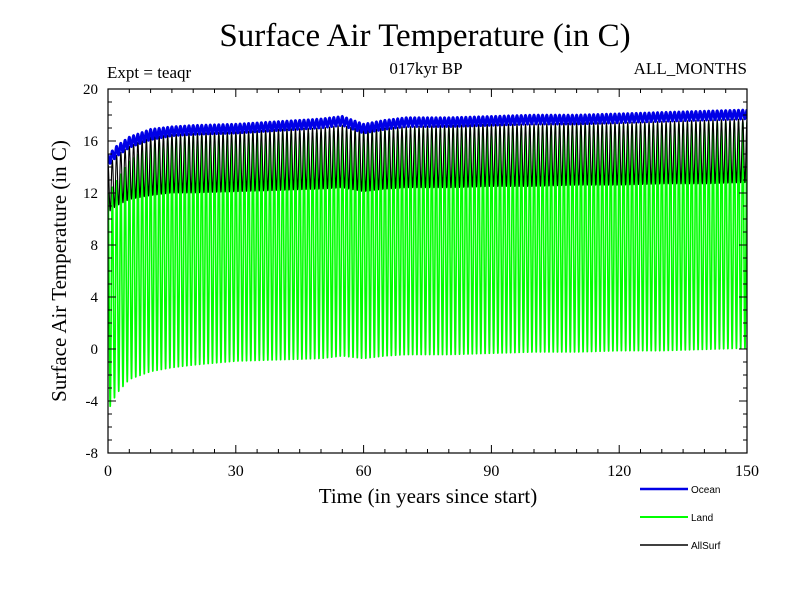 The width and height of the screenshot is (800, 600). Describe the element at coordinates (428, 496) in the screenshot. I see `x-axis-label: Time (in years since start)` at that location.